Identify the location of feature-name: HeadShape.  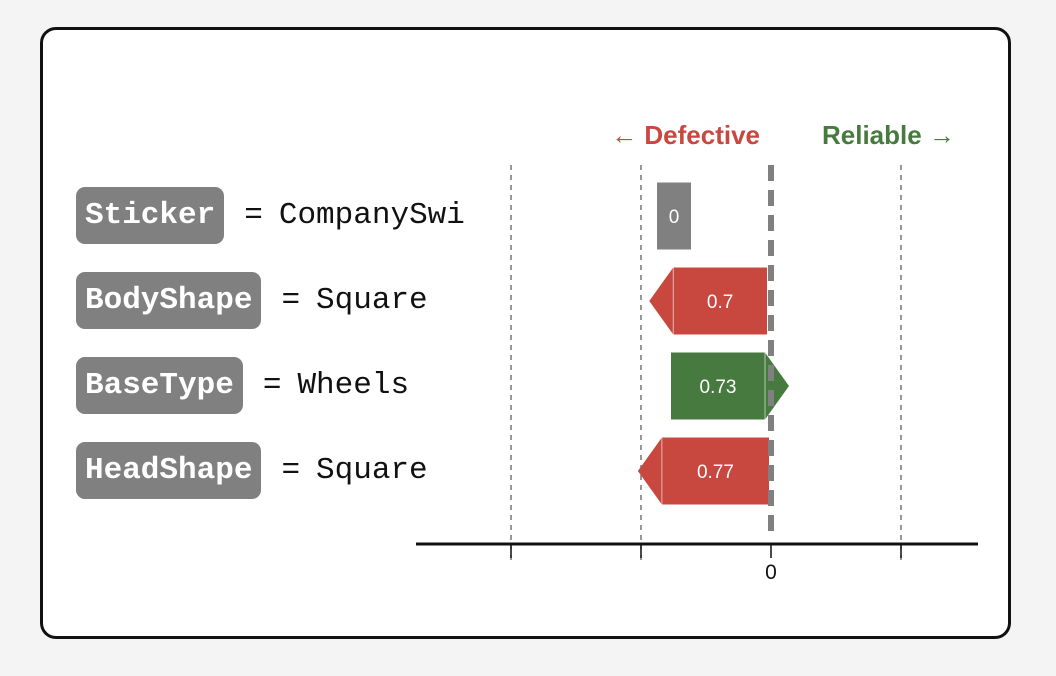
(169, 470).